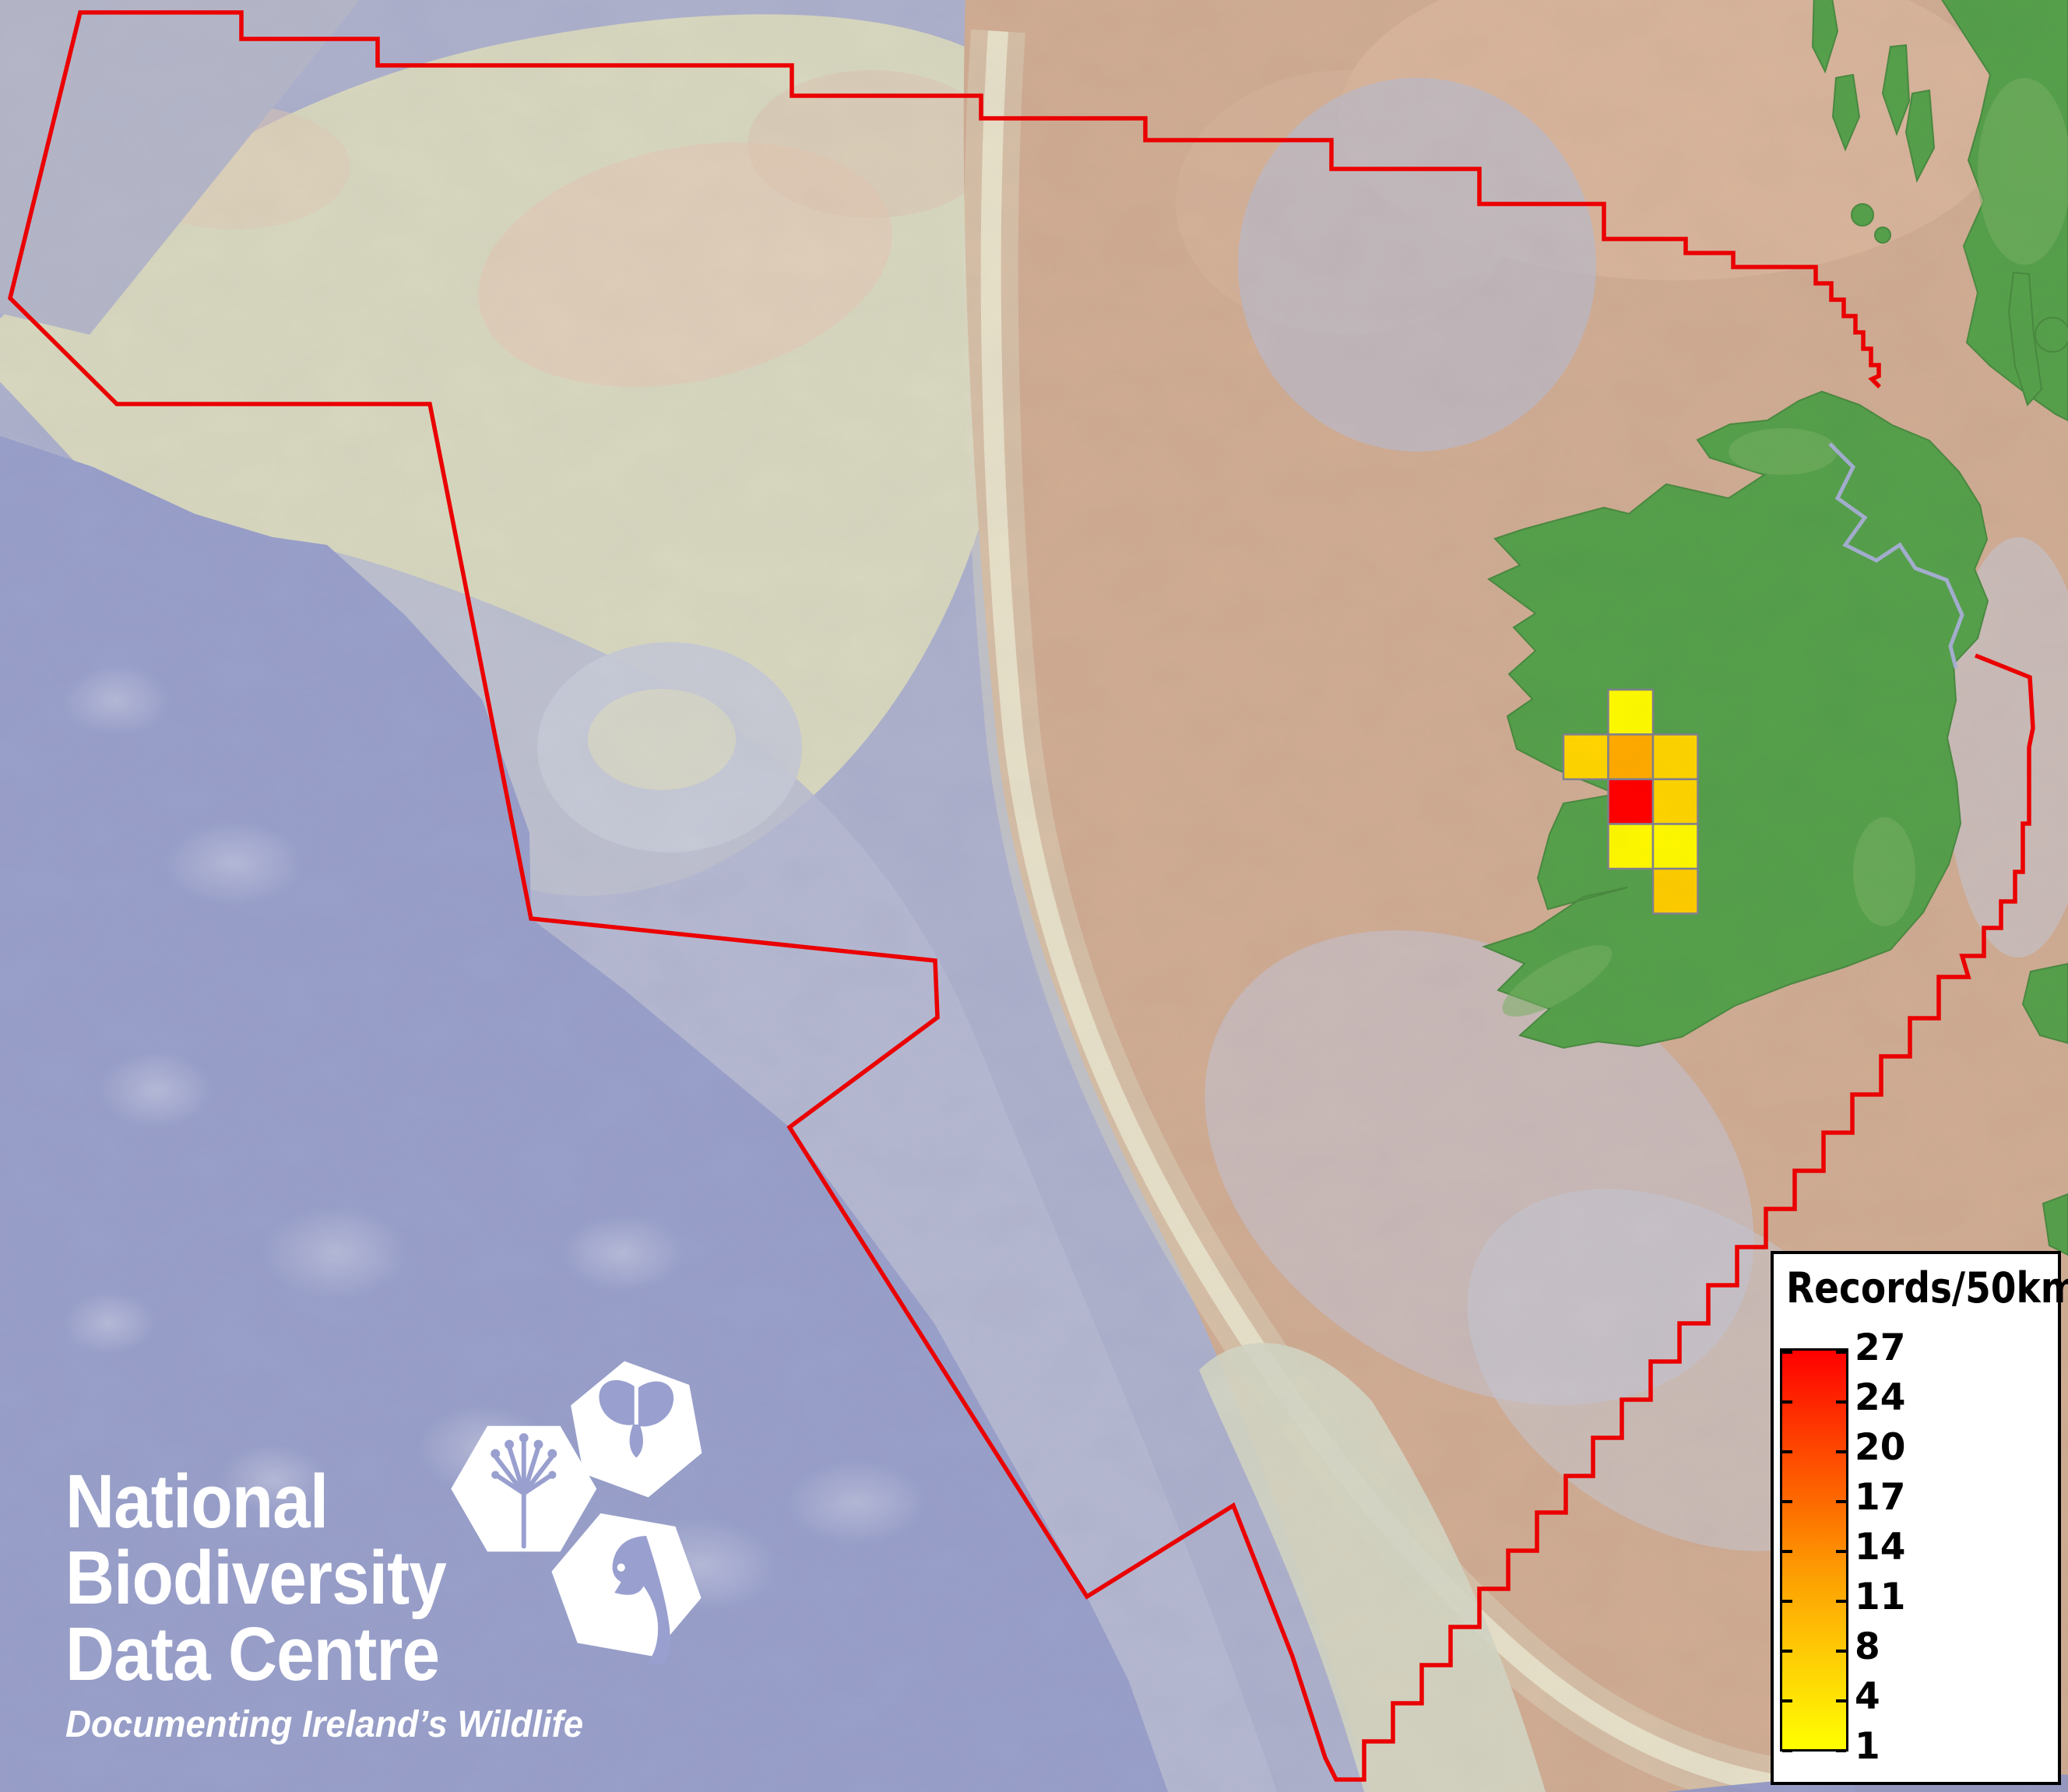 The image size is (2068, 1792). Describe the element at coordinates (524, 1456) in the screenshot. I see `tree-icon-buds` at that location.